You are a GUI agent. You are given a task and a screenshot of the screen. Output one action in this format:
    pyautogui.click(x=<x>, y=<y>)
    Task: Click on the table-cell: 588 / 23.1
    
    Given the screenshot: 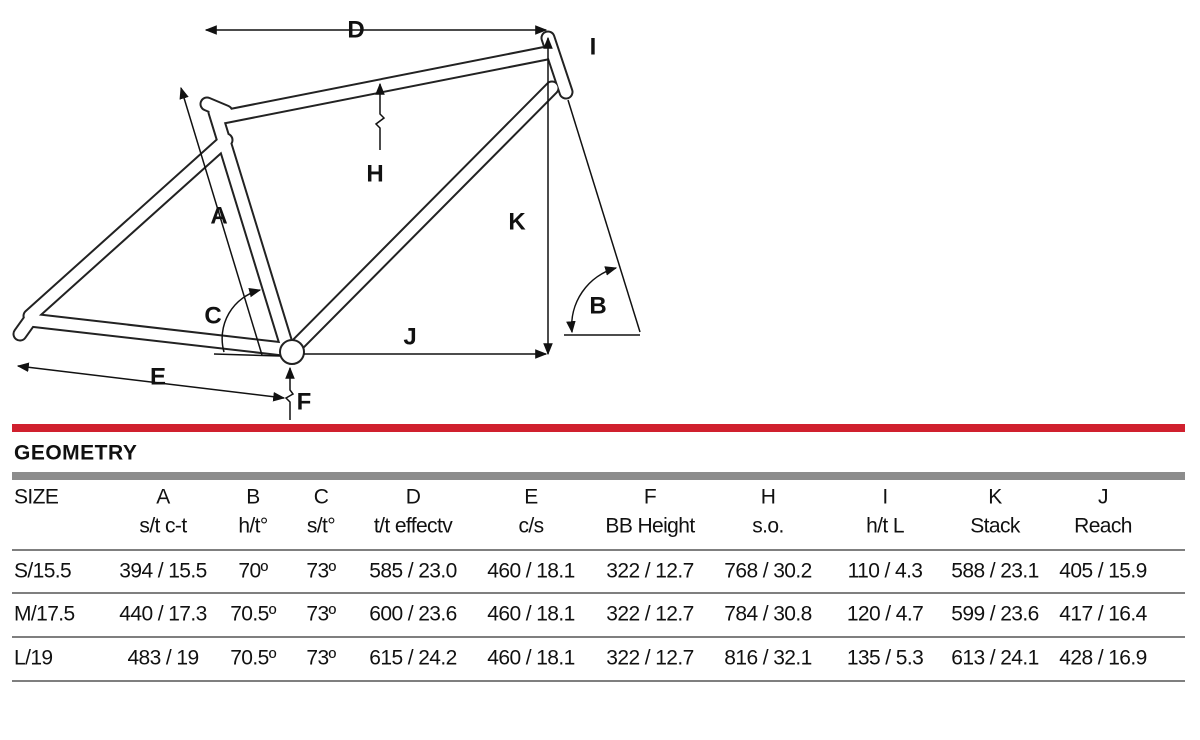 What is the action you would take?
    pyautogui.click(x=994, y=571)
    